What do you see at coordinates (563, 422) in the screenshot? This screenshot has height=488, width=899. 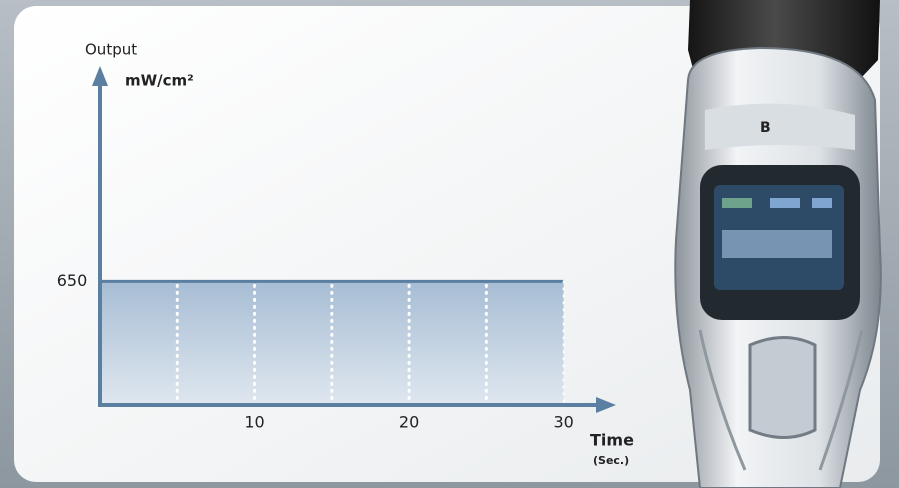 I see `x-tick-label: 30` at bounding box center [563, 422].